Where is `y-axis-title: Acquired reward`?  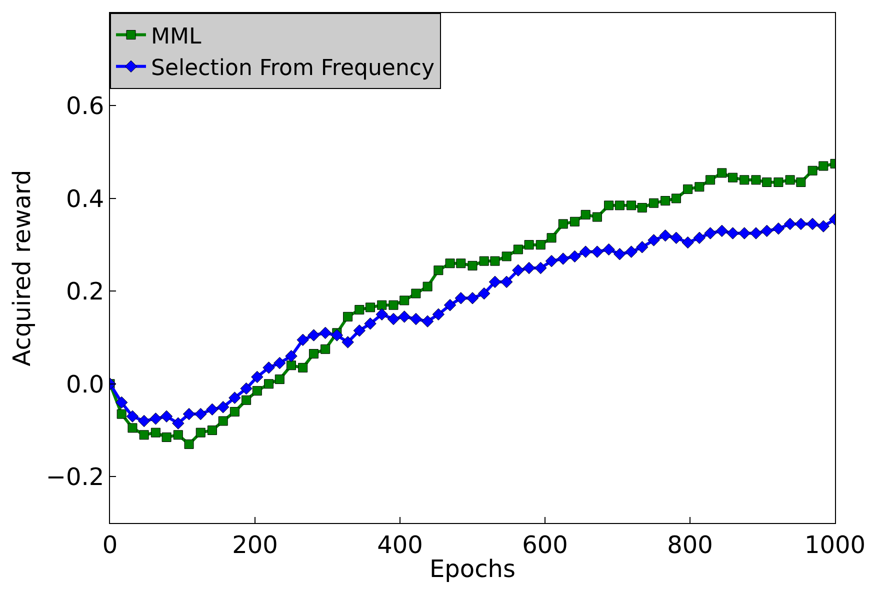 y-axis-title: Acquired reward is located at coordinates (22, 268).